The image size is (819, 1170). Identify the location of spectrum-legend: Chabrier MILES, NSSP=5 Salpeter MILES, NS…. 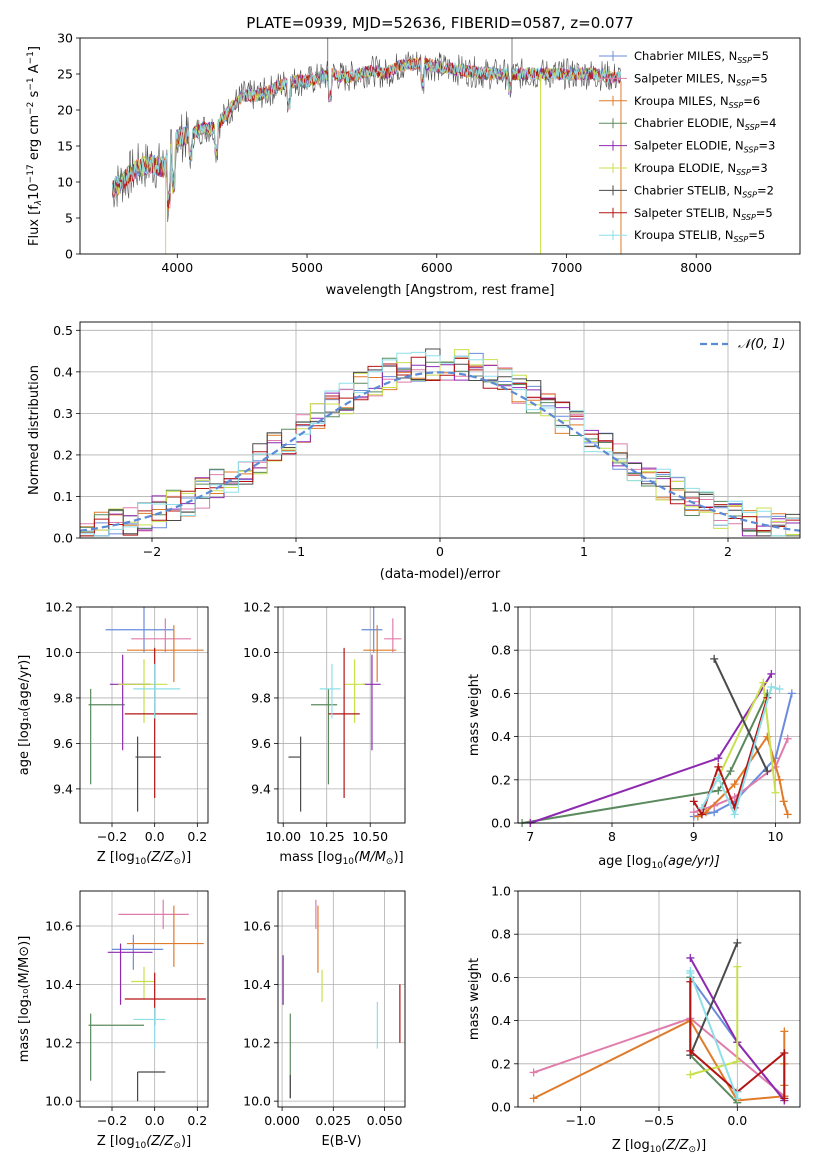
(687, 146).